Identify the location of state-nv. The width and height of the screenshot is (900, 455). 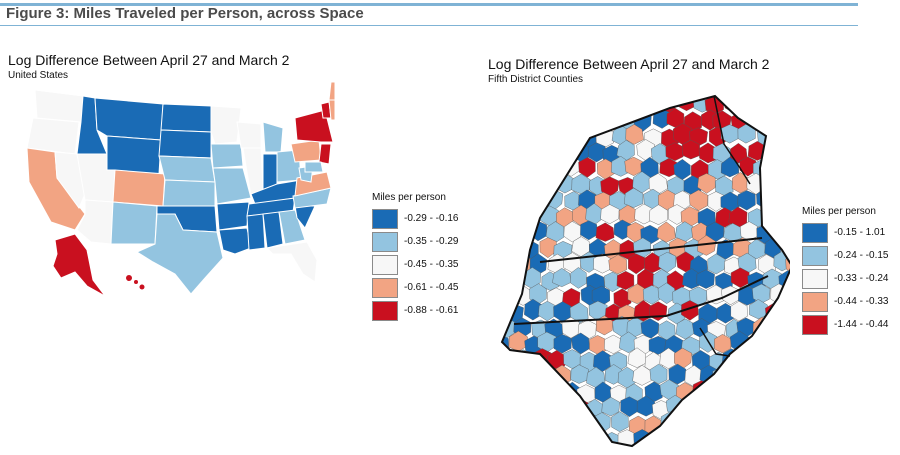
(70, 180).